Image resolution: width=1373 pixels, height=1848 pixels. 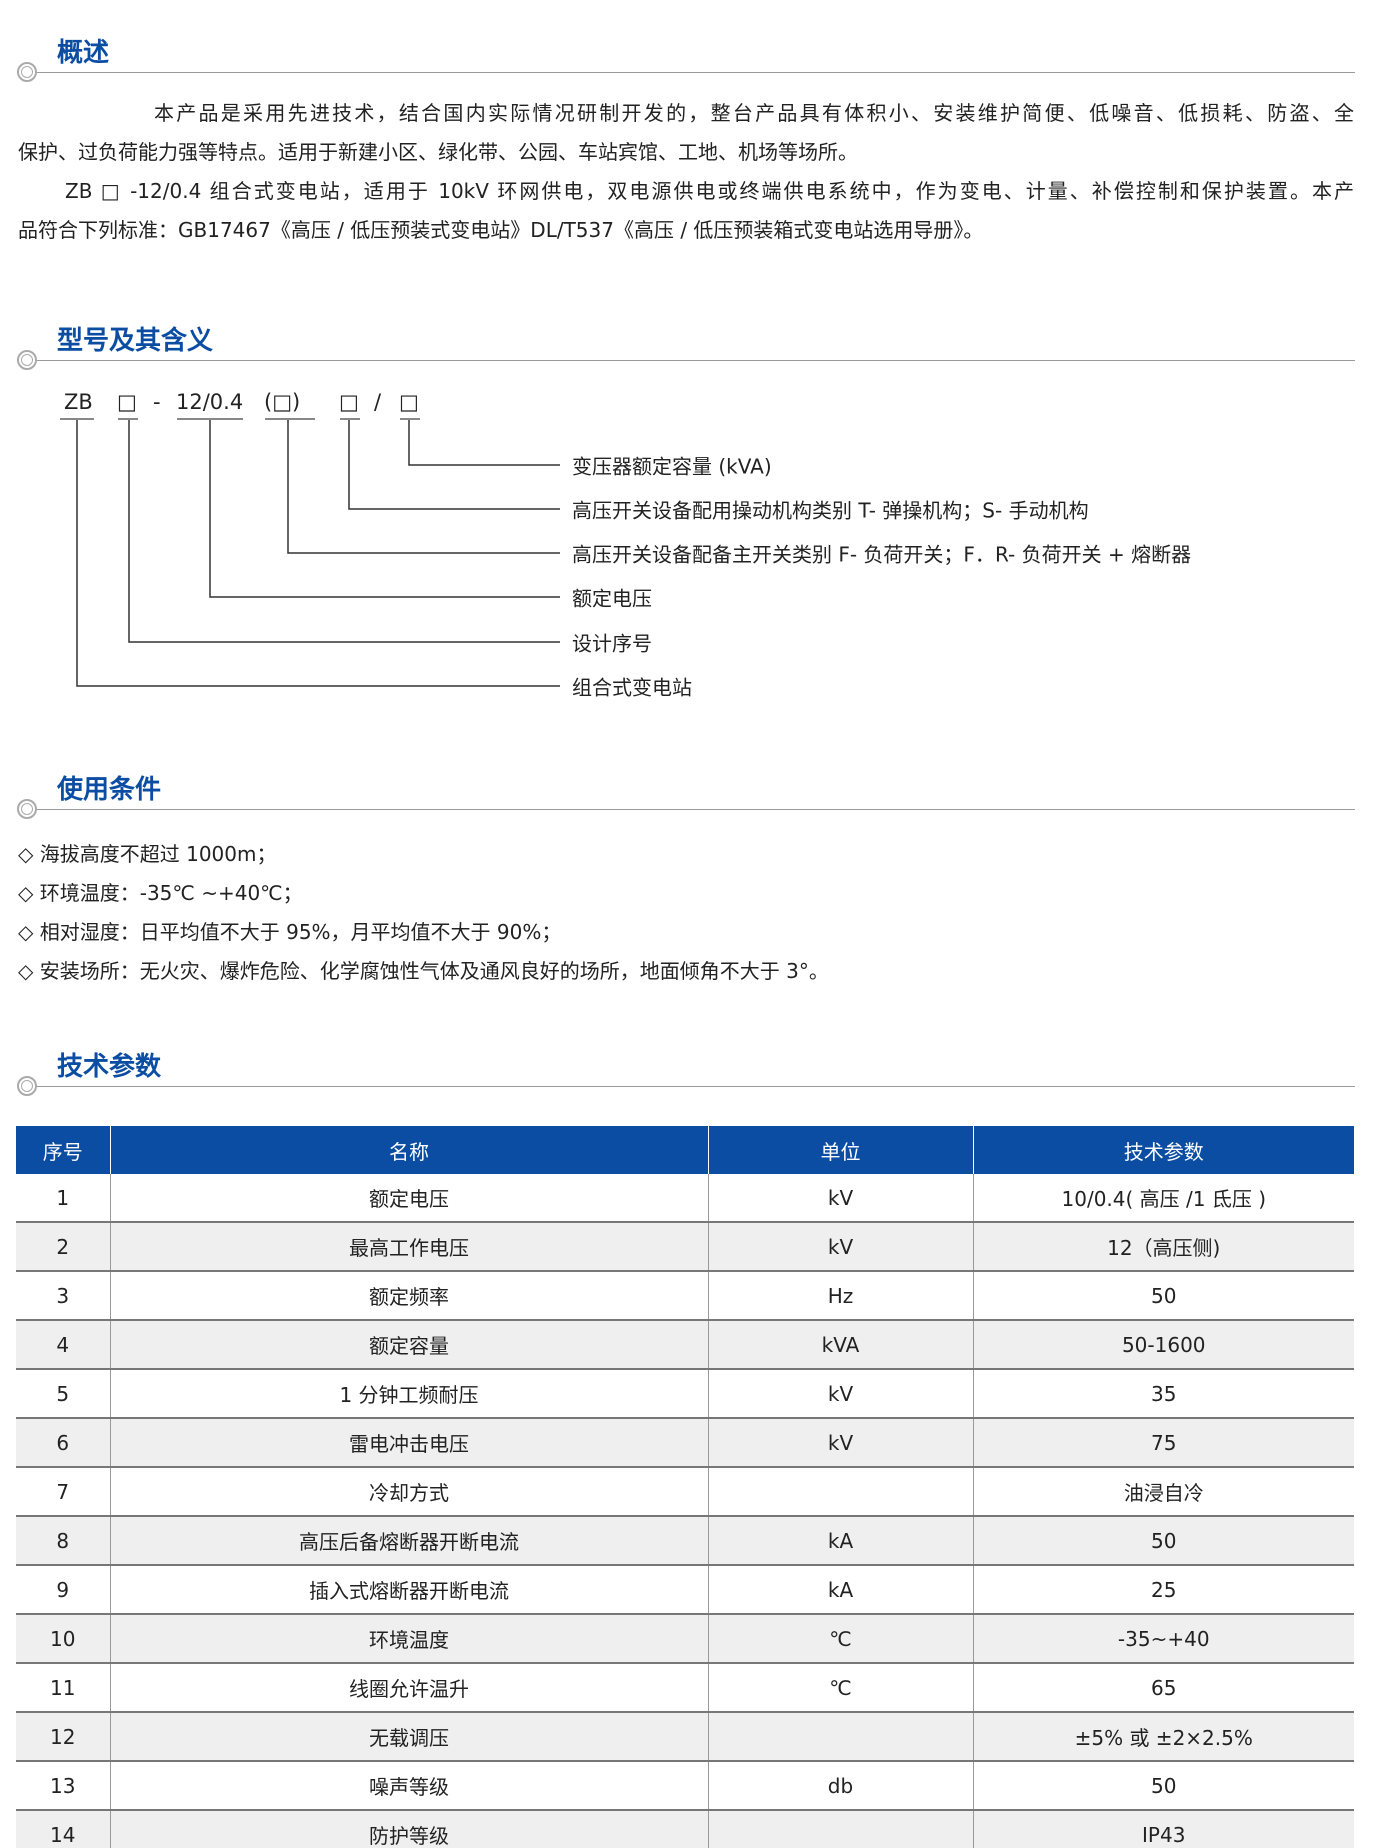 I want to click on table-cell: 额定容量, so click(x=408, y=1345).